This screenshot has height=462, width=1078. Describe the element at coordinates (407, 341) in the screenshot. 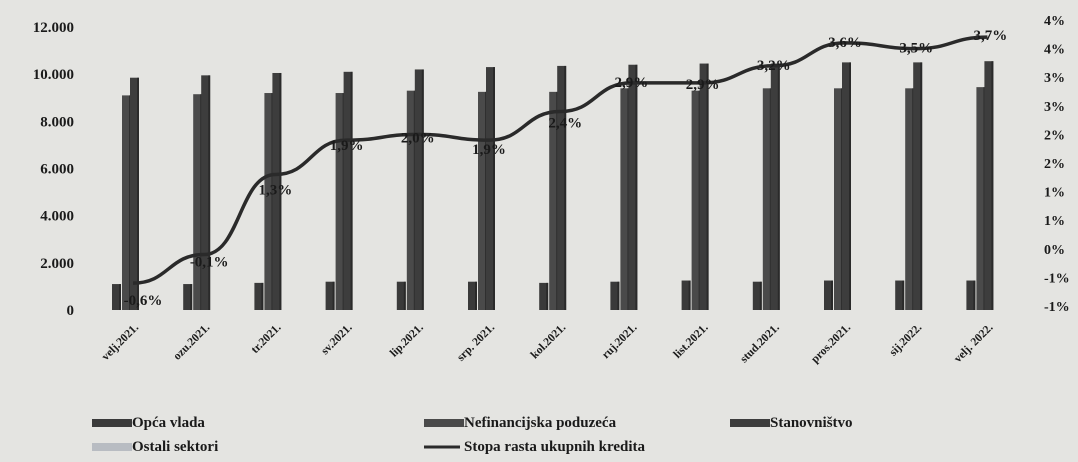

I see `x-category-label: lip.2021.` at that location.